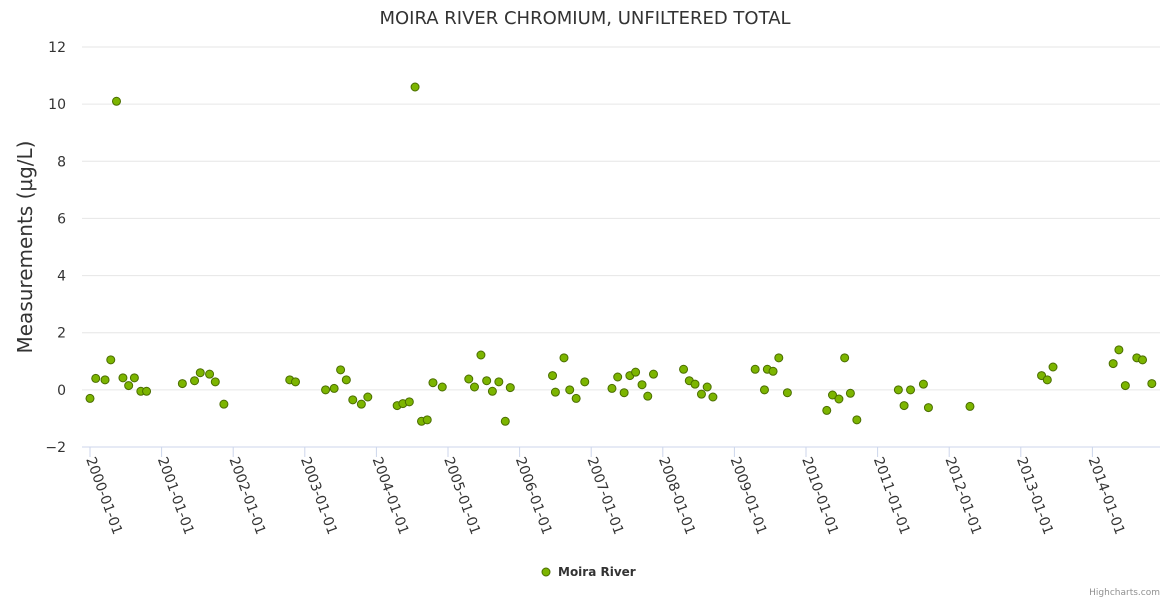 This screenshot has height=600, width=1170. Describe the element at coordinates (604, 496) in the screenshot. I see `x-tick-label: 2007-01-01` at that location.